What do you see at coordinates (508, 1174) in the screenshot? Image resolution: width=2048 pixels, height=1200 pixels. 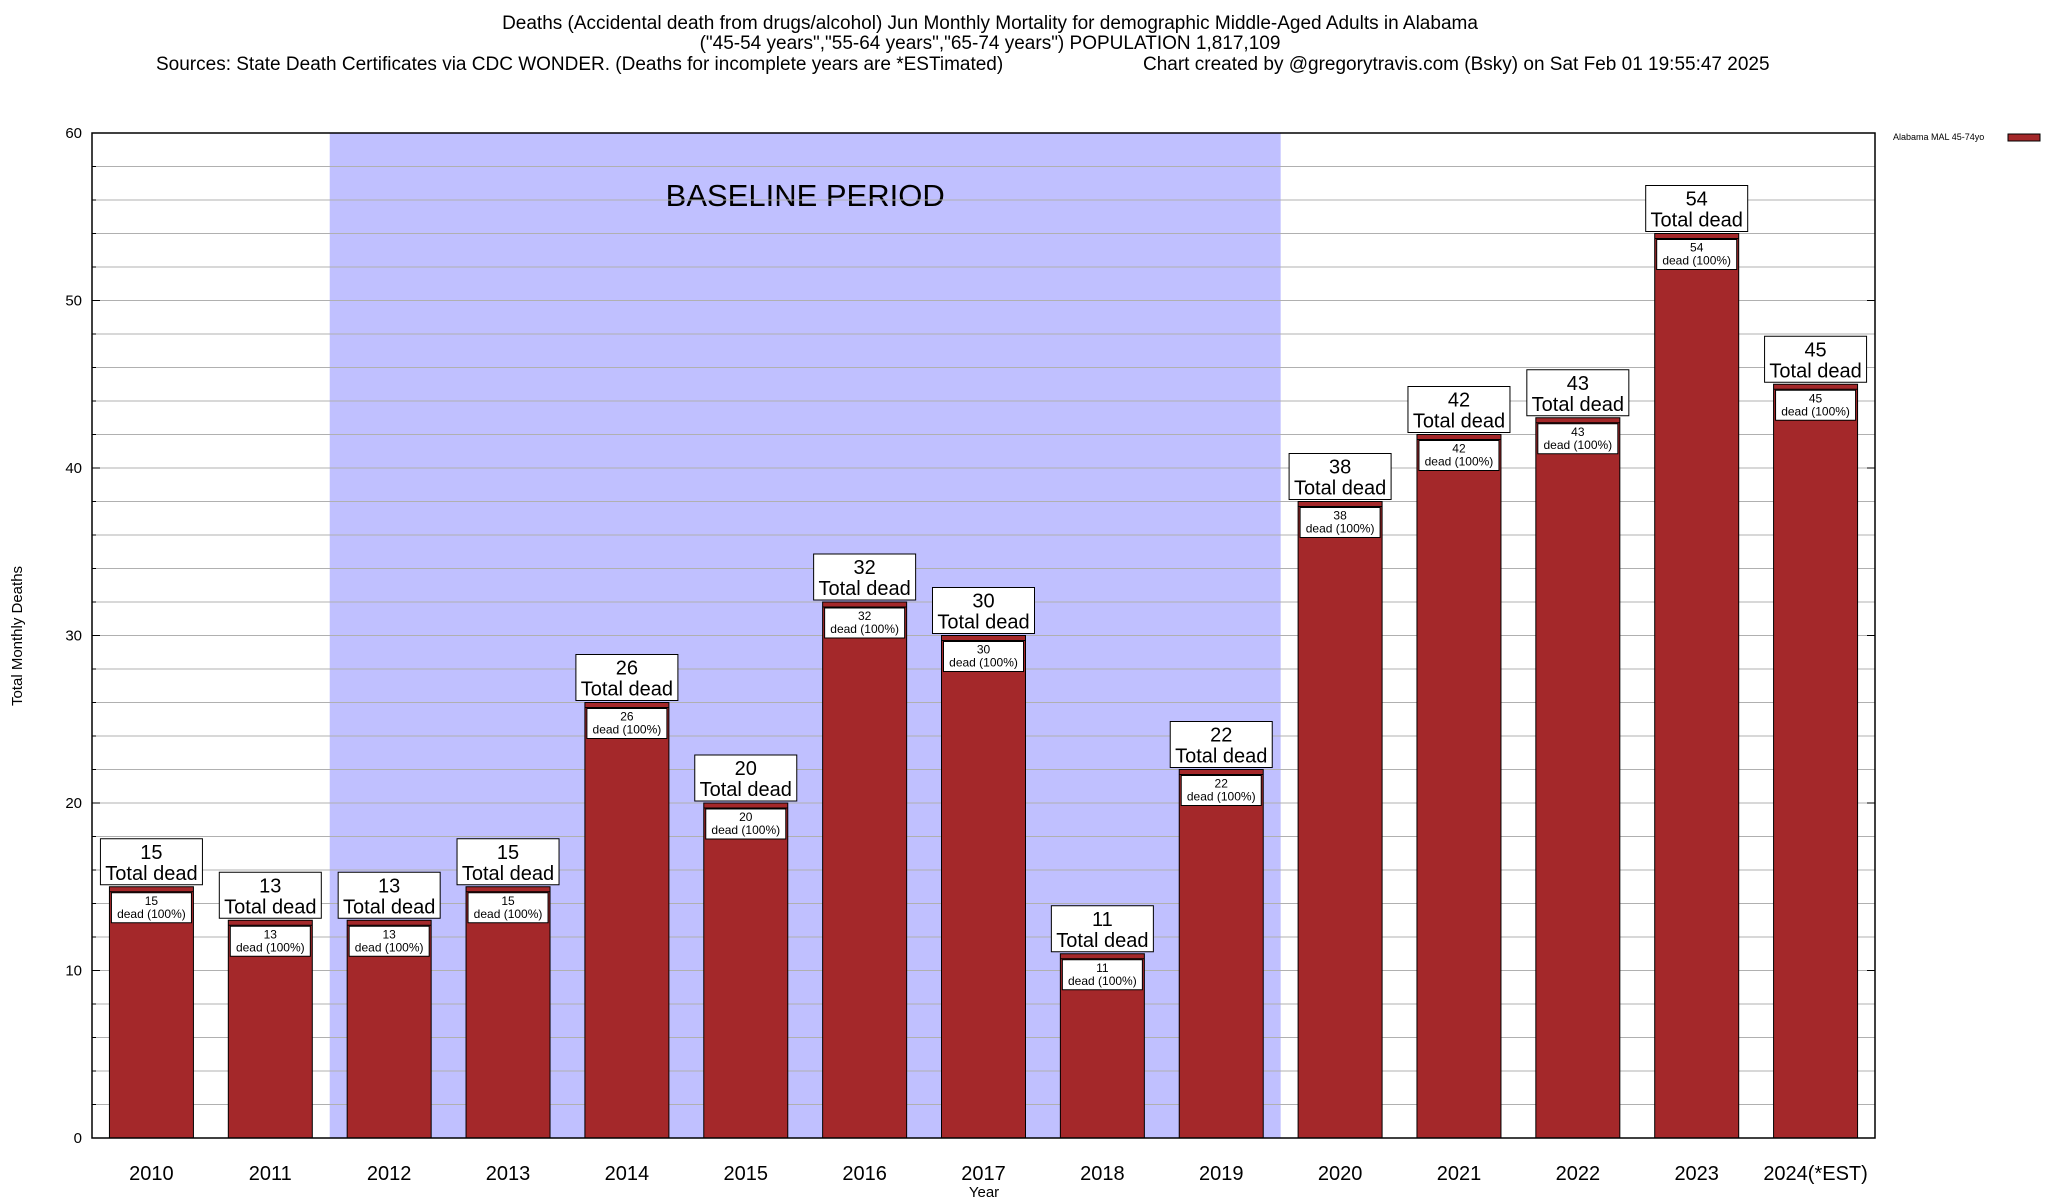 I see `x-tick-label: 2013` at bounding box center [508, 1174].